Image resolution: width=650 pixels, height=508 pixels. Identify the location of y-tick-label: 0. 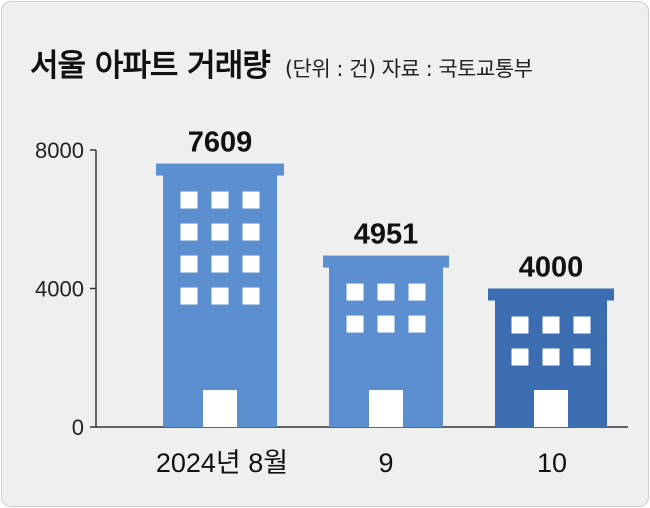
(78, 427).